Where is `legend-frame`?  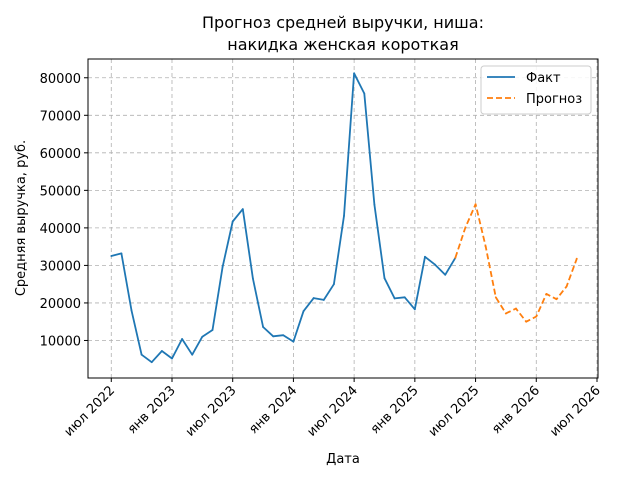
legend-frame is located at coordinates (536, 90).